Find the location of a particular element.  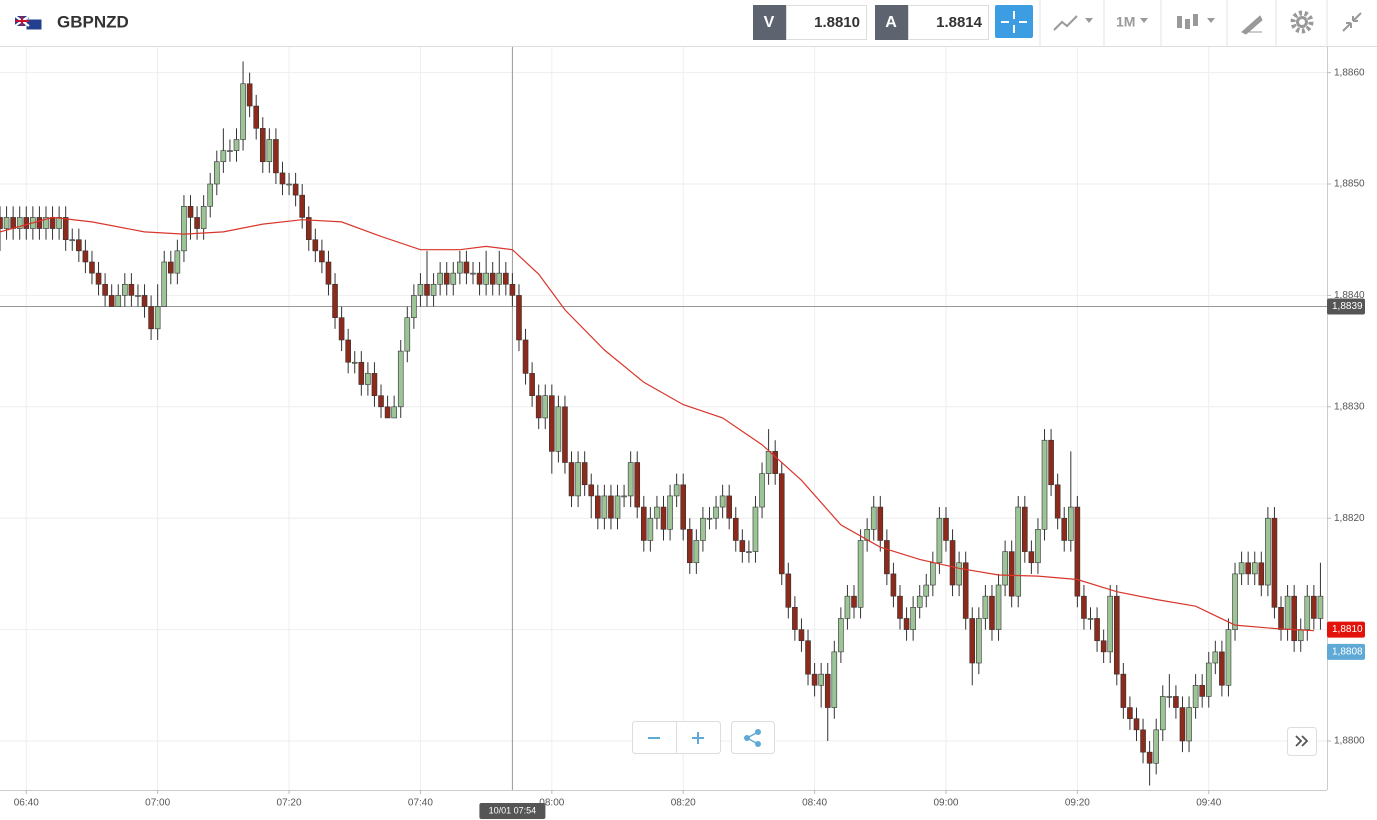

crosshair-price-label: 1,8839 is located at coordinates (1347, 306).